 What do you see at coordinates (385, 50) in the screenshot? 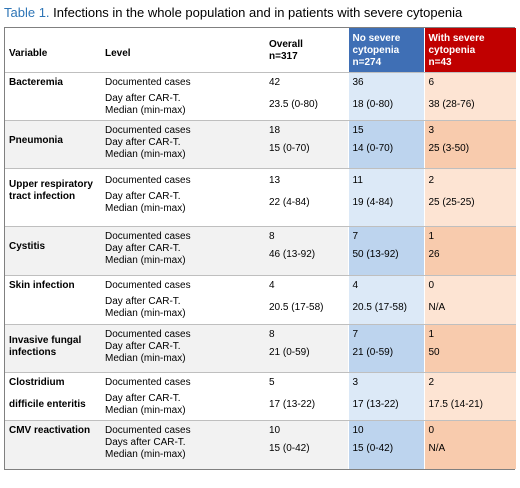
I see `header-no-severe-cytopenia: No severe cytopenia n=274` at bounding box center [385, 50].